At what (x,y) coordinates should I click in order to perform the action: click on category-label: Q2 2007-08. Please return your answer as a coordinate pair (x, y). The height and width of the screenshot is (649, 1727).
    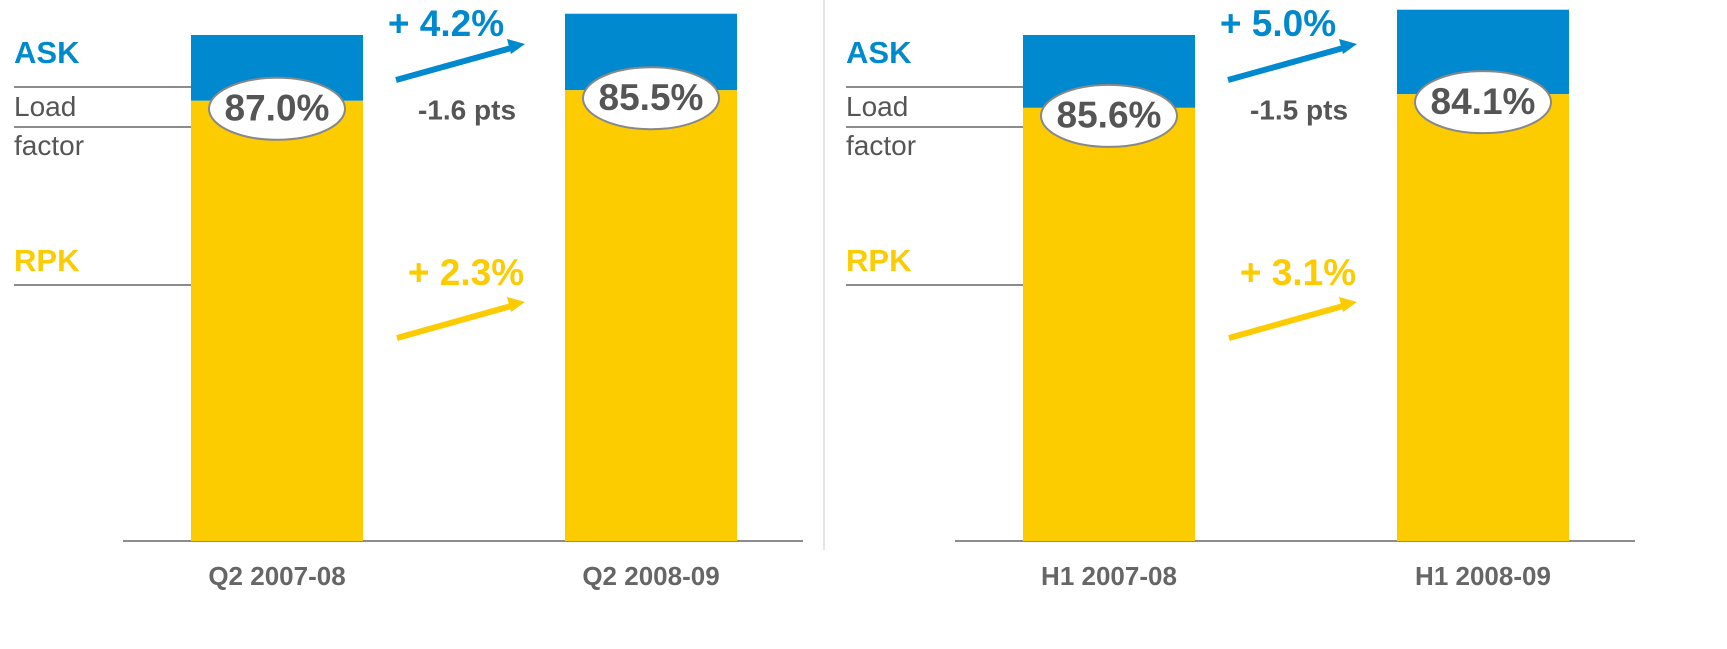
    Looking at the image, I should click on (276, 576).